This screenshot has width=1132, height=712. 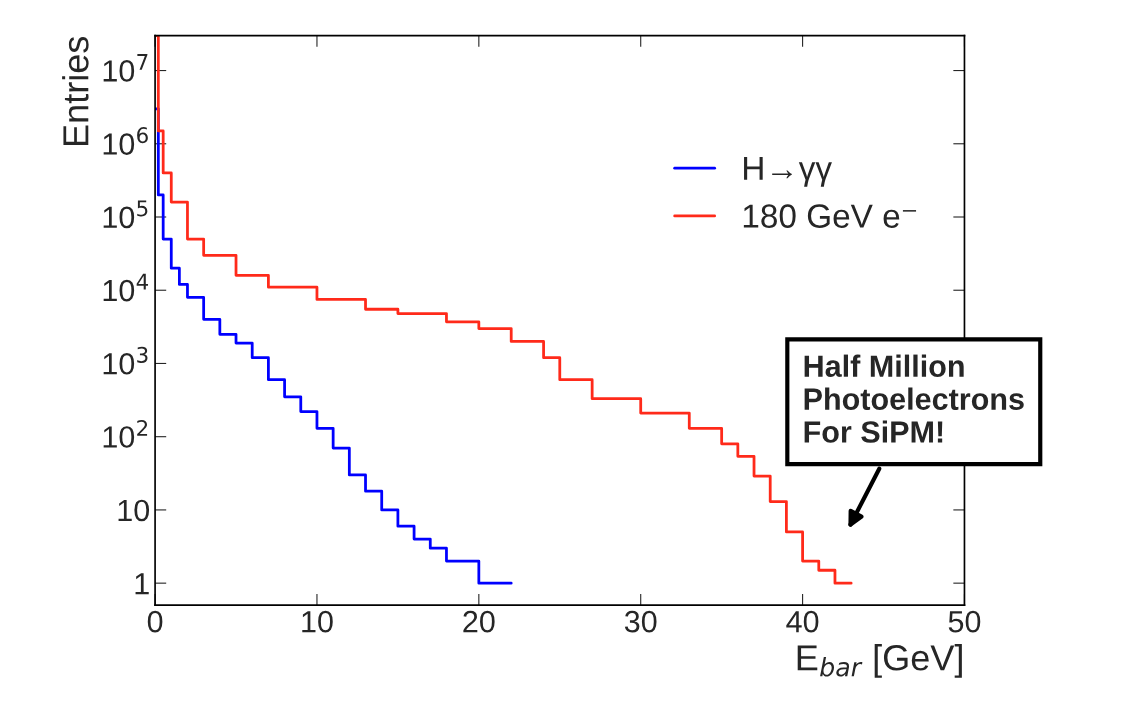 What do you see at coordinates (830, 216) in the screenshot?
I see `legend-label: 180 GeV e⁻` at bounding box center [830, 216].